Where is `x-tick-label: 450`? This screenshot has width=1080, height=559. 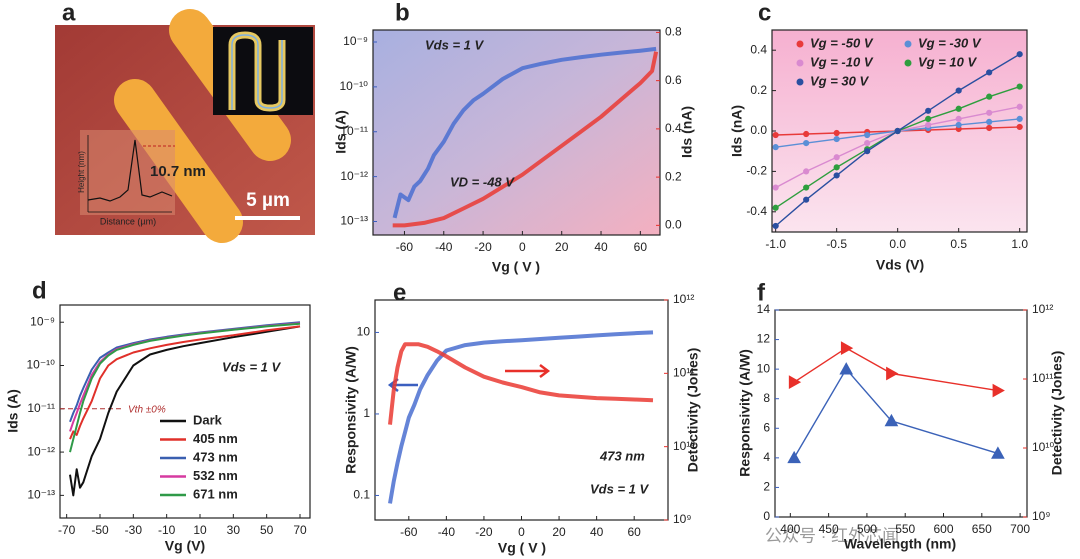 x-tick-label: 450 is located at coordinates (829, 529).